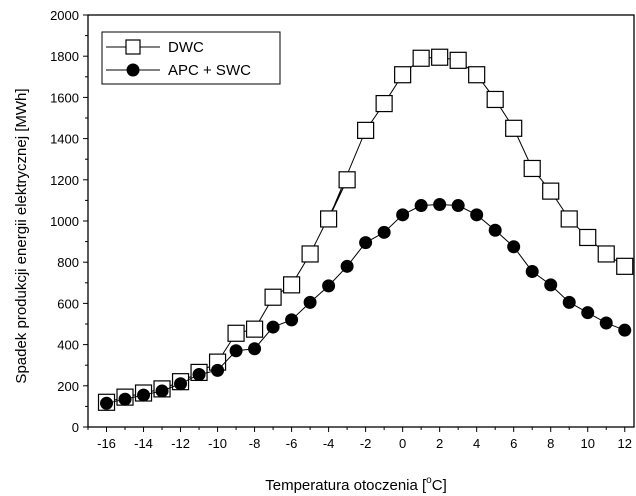 The image size is (636, 496). Describe the element at coordinates (292, 443) in the screenshot. I see `x-tick-label: -6` at that location.